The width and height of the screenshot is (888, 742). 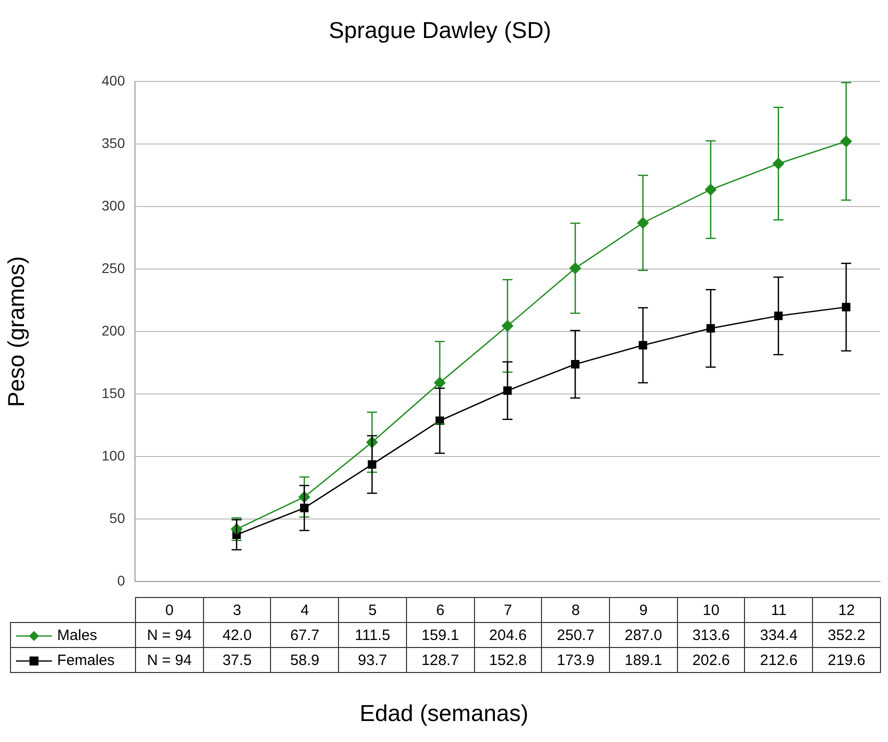 What do you see at coordinates (117, 518) in the screenshot?
I see `y-tick-label: 50` at bounding box center [117, 518].